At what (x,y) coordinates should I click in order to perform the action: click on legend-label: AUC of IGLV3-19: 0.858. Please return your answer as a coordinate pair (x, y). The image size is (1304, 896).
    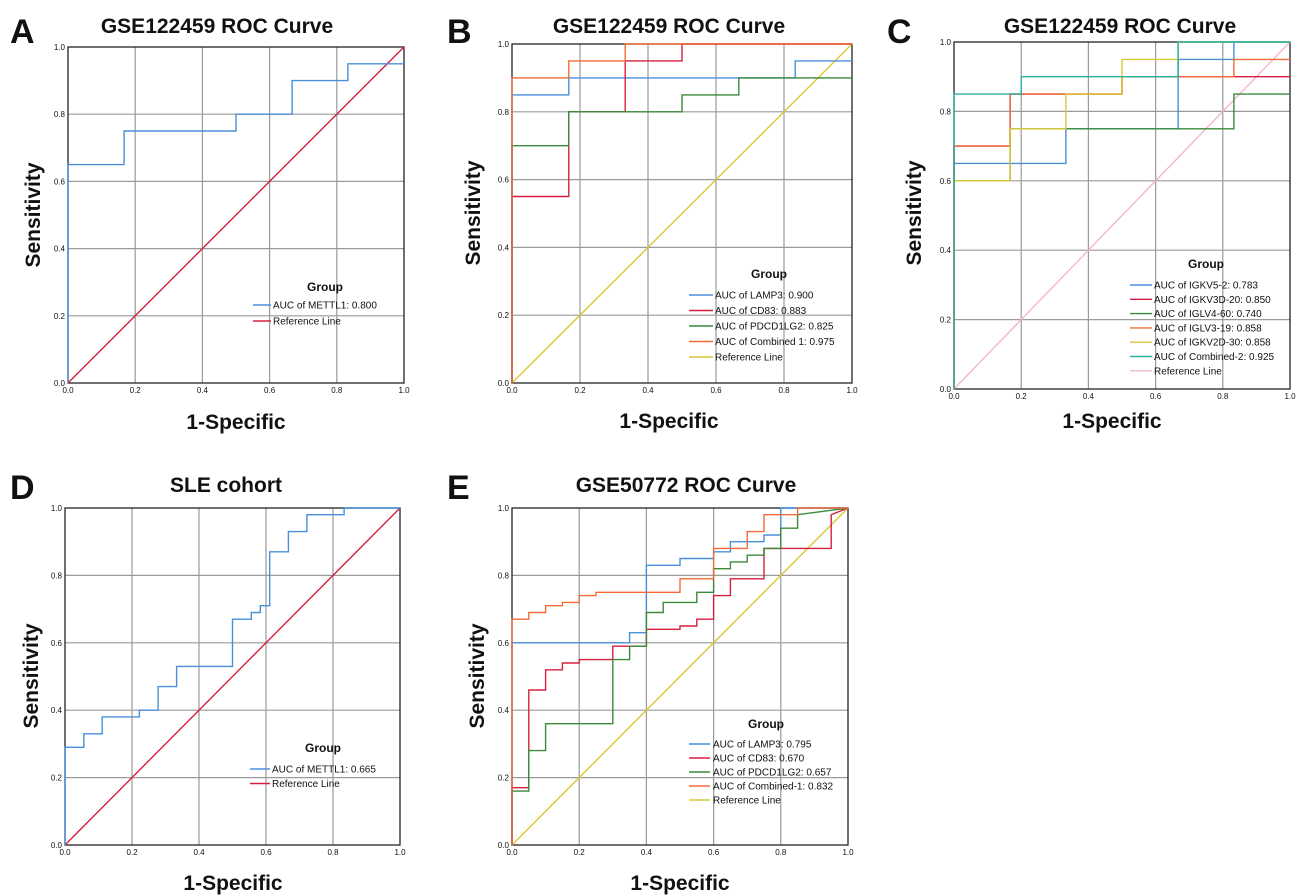
    Looking at the image, I should click on (1208, 328).